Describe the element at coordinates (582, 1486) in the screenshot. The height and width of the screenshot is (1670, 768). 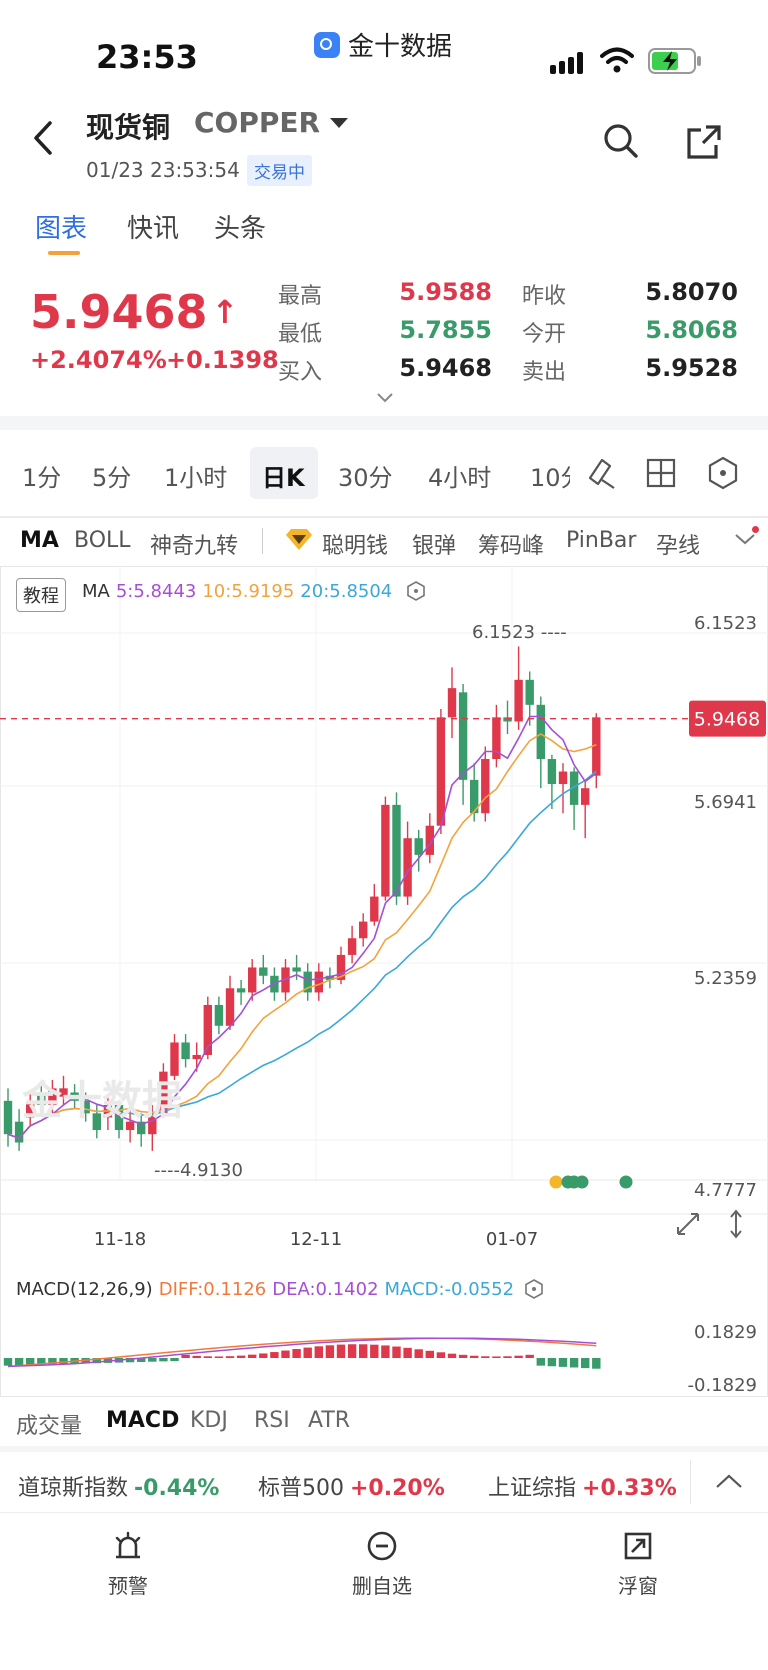
I see `ticker-item-sse: 上证综指 +0.33%` at that location.